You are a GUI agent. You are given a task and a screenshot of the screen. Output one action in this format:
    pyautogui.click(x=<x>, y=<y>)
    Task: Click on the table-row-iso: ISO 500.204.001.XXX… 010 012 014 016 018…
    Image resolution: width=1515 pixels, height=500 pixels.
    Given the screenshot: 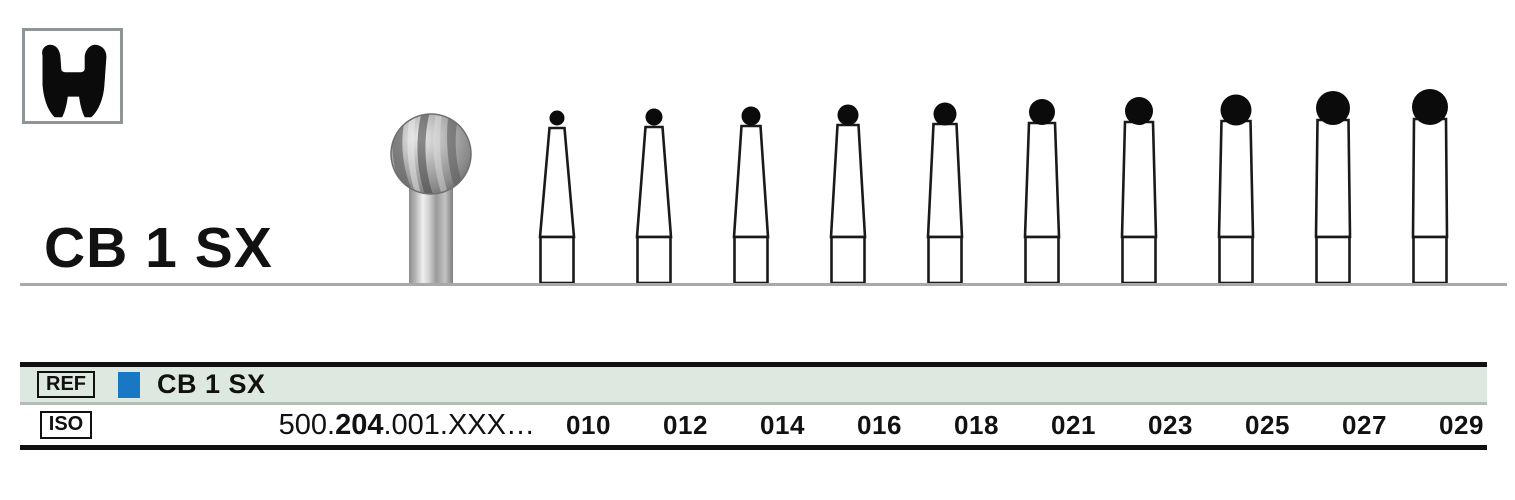 What is the action you would take?
    pyautogui.click(x=753, y=425)
    